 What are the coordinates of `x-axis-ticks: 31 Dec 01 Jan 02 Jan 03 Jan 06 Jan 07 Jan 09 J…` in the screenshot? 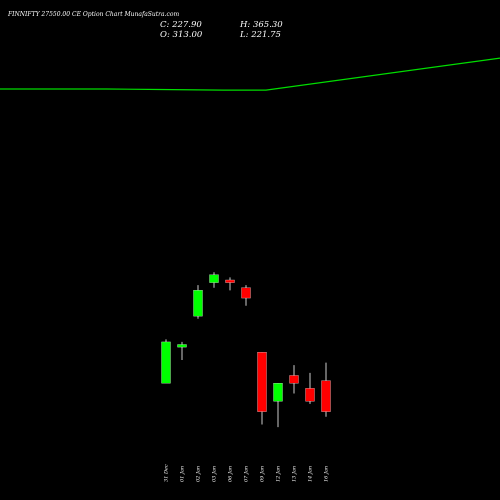 It's located at (247, 473).